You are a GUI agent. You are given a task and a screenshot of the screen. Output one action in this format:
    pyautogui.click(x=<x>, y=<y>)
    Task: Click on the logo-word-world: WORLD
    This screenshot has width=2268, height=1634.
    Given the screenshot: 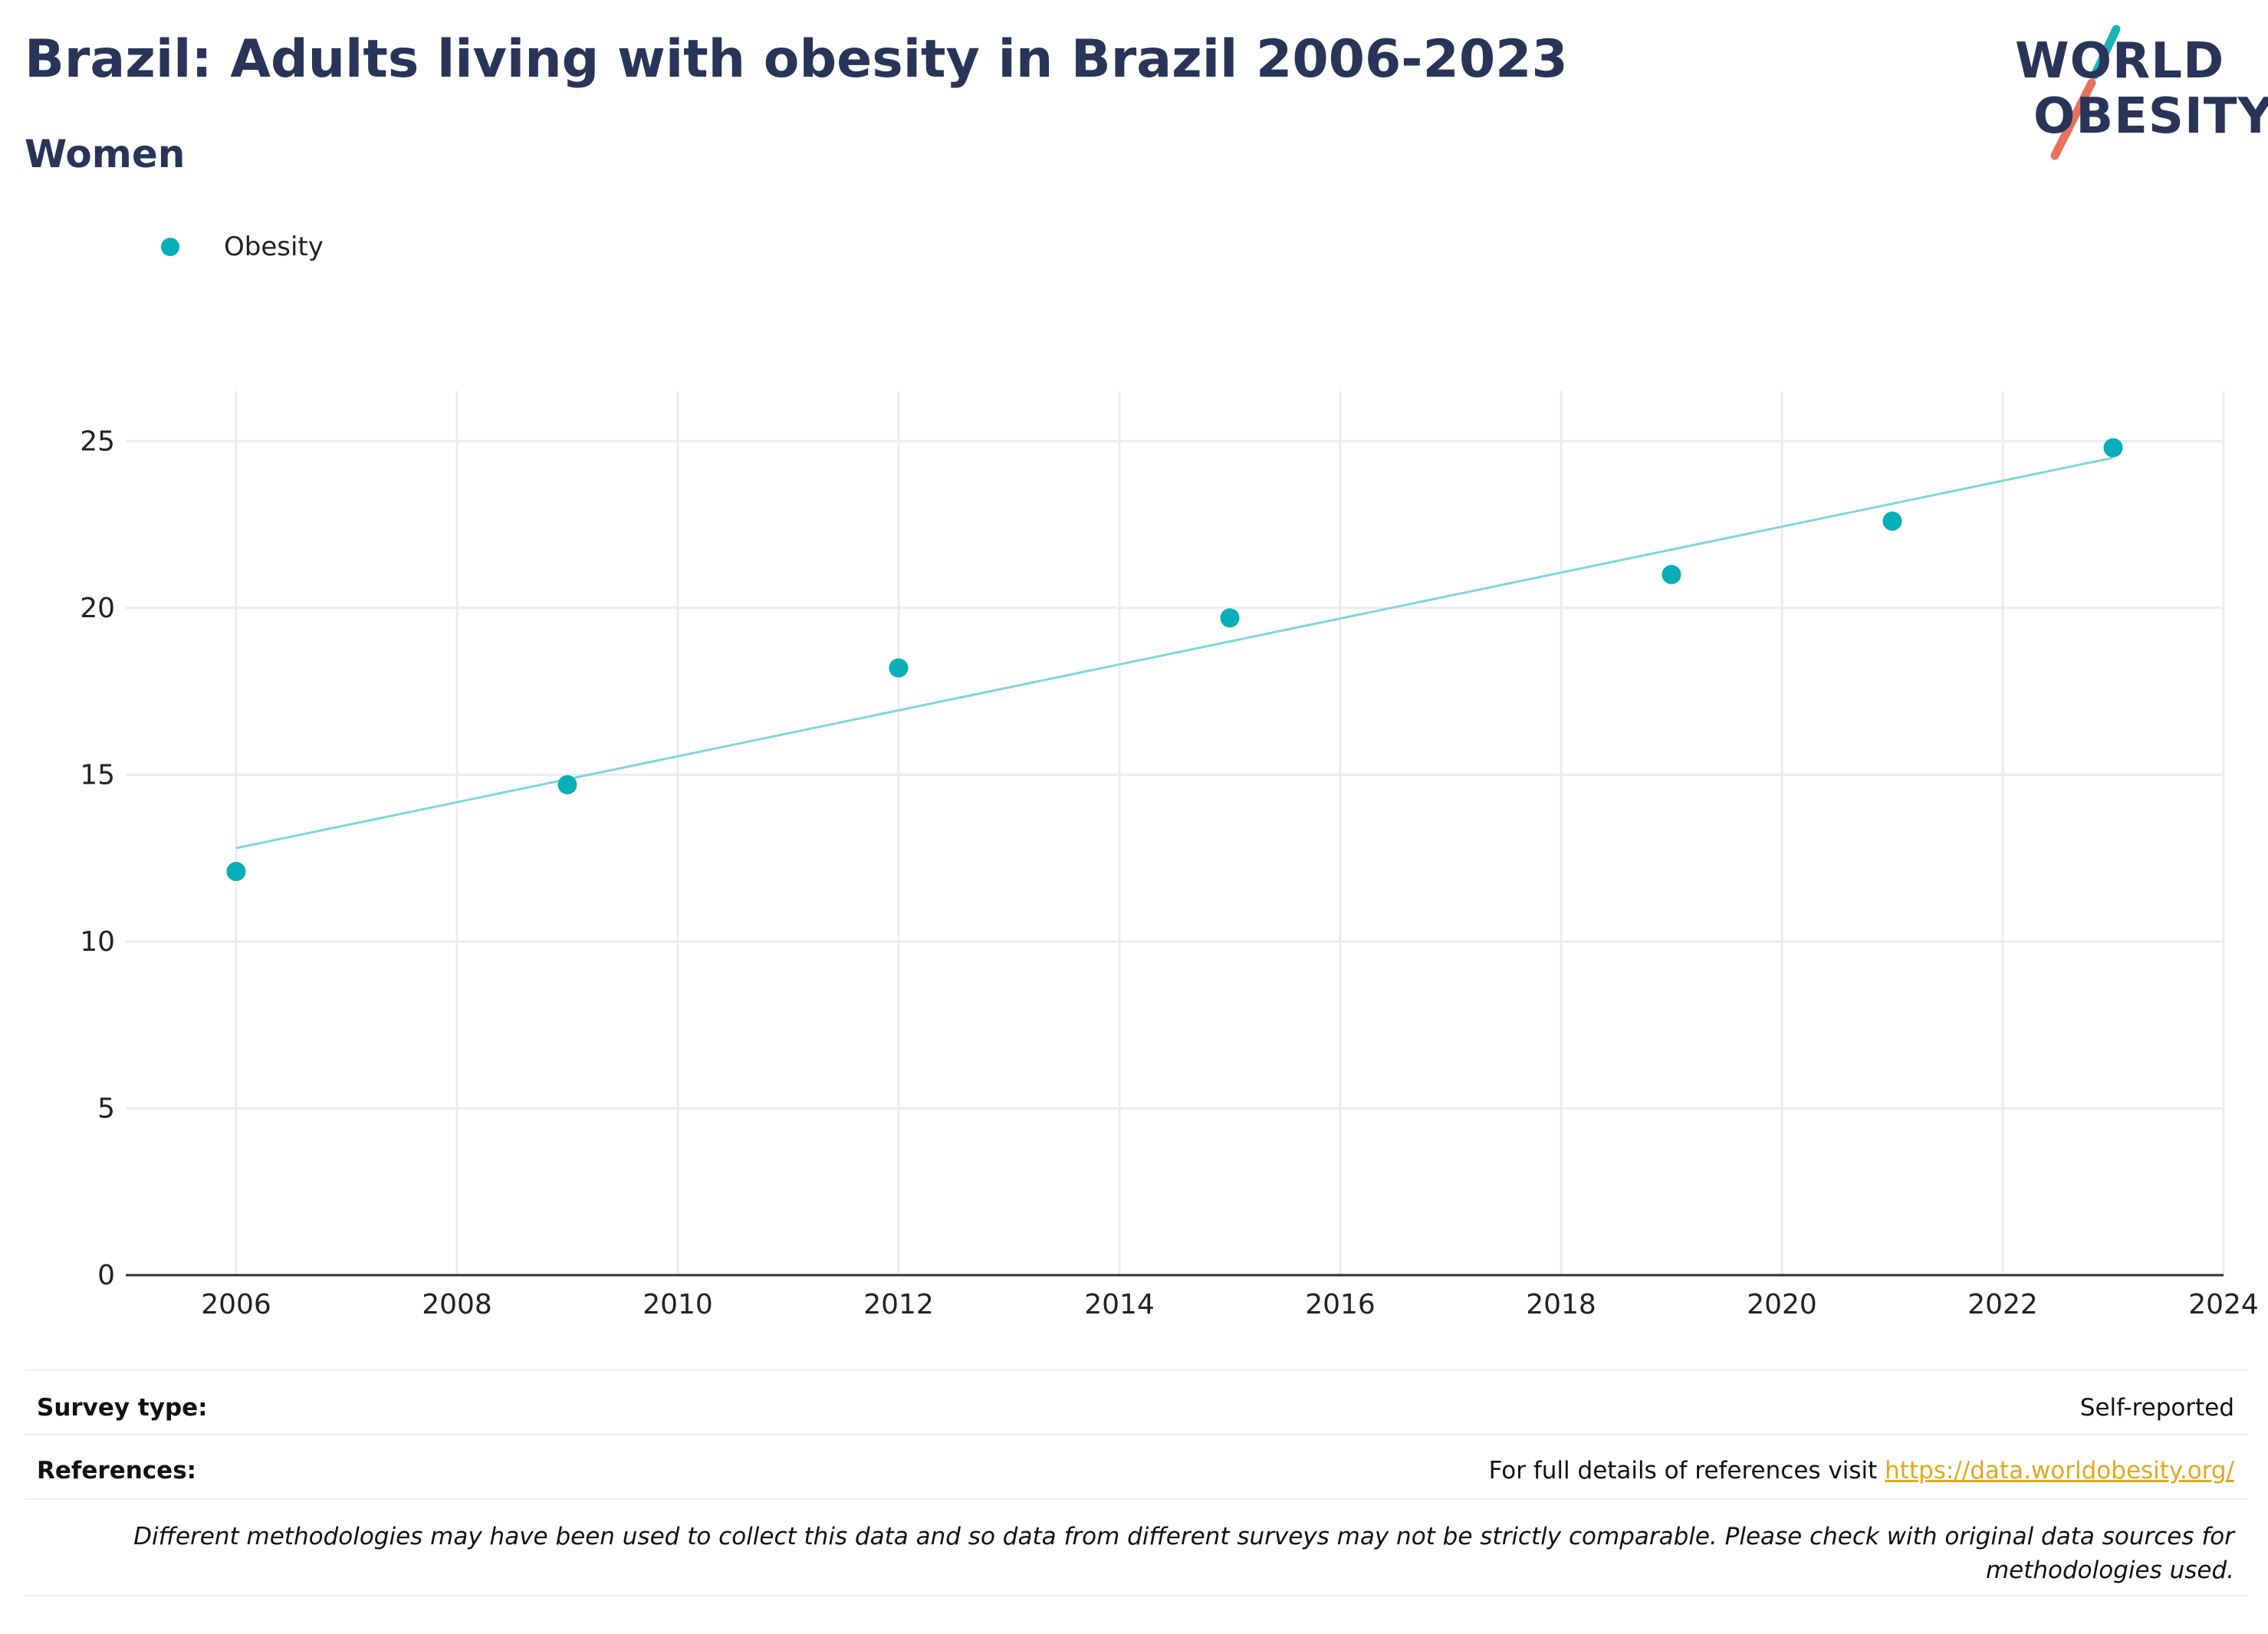 What is the action you would take?
    pyautogui.click(x=2120, y=62)
    